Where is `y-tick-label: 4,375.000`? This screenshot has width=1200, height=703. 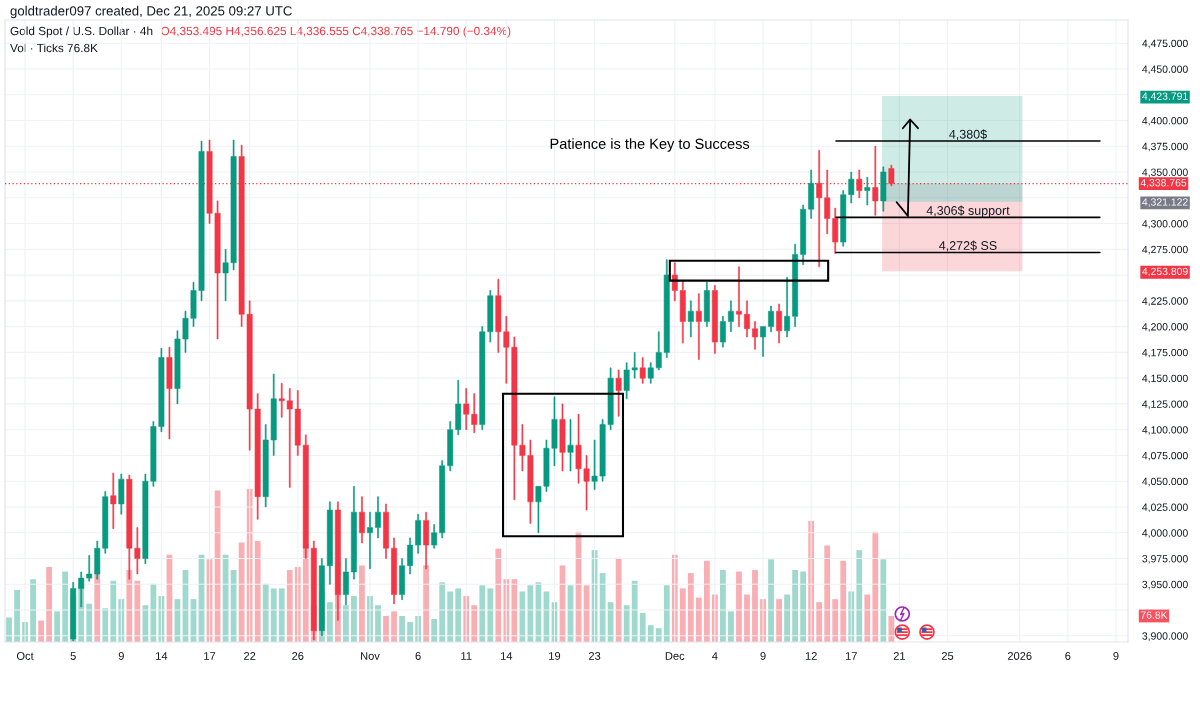
y-tick-label: 4,375.000 is located at coordinates (1165, 147).